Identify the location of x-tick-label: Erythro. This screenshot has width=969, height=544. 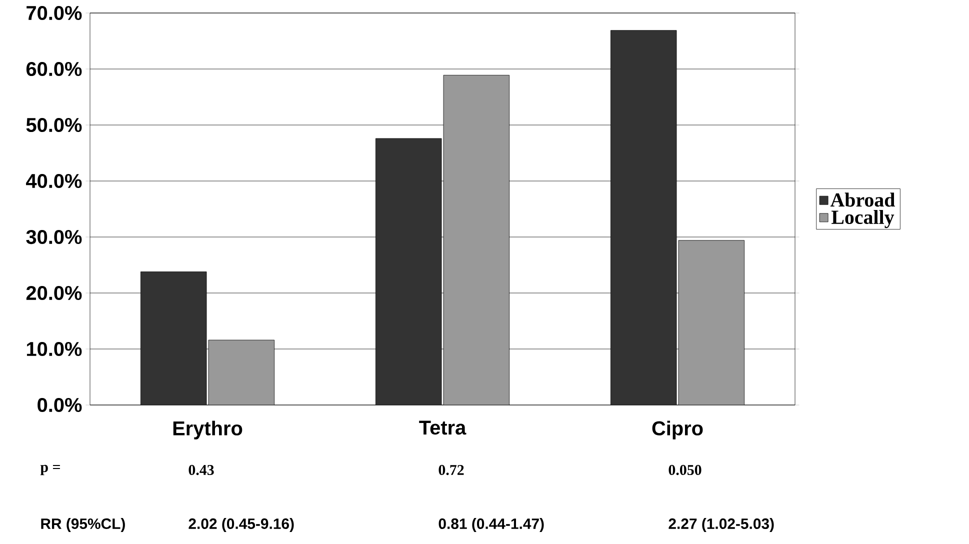
(207, 430).